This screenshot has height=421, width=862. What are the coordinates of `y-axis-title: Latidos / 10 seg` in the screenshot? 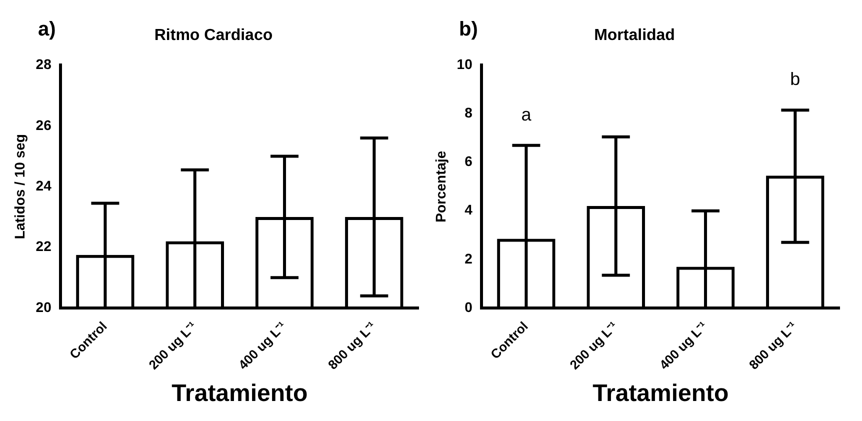 It's located at (19, 187).